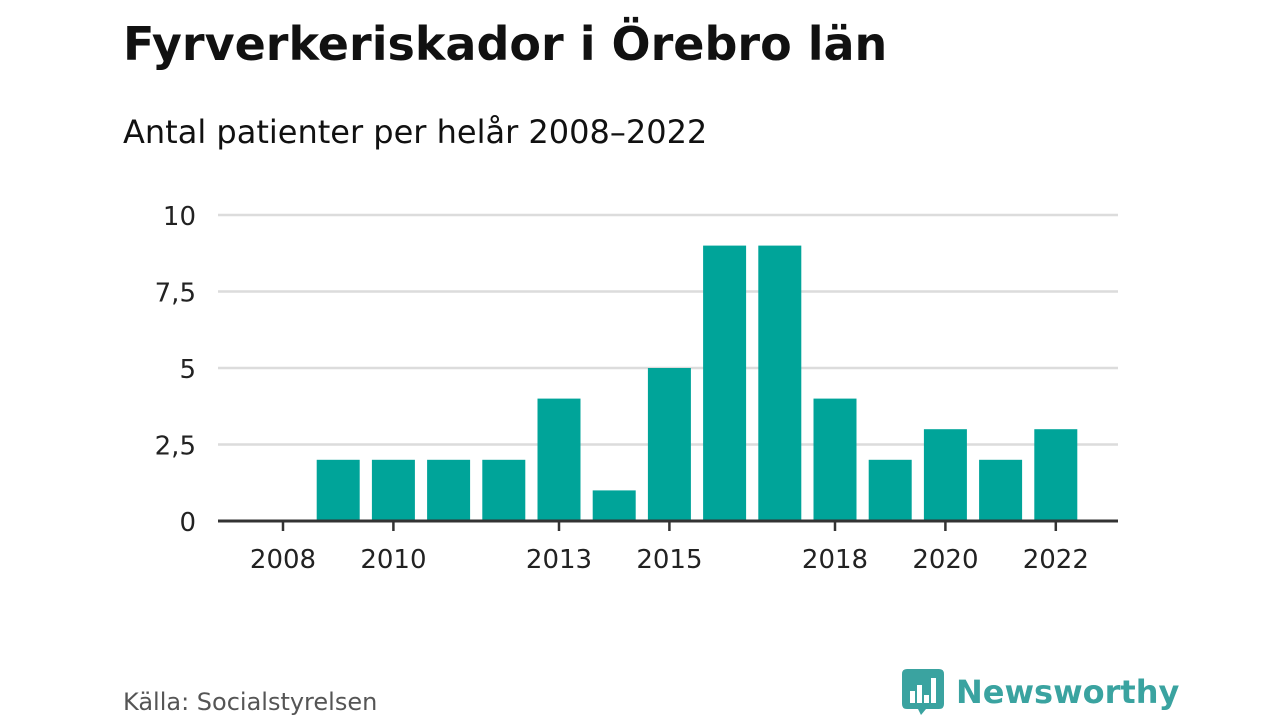 The width and height of the screenshot is (1280, 720). I want to click on x-tick-label: 2018, so click(835, 560).